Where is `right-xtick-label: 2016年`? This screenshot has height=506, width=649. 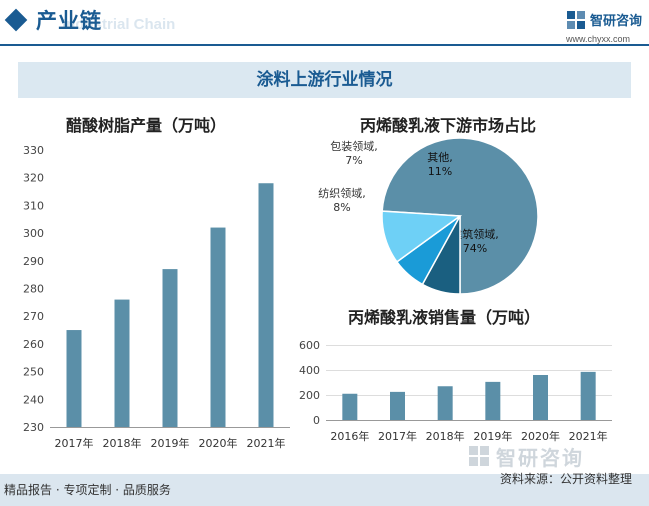
right-xtick-label: 2016年 is located at coordinates (349, 436).